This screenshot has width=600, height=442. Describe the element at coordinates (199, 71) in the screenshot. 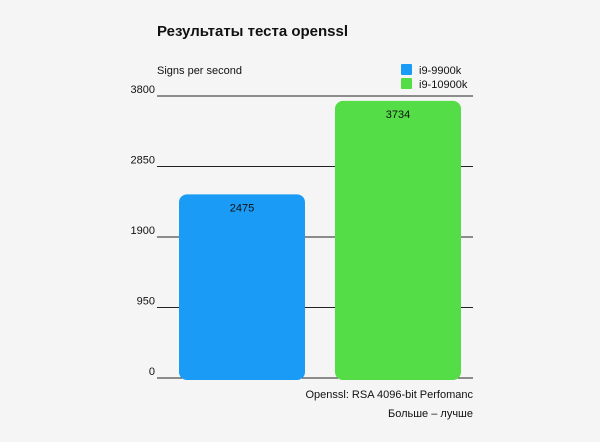

I see `y-axis-label: Signs per second` at that location.